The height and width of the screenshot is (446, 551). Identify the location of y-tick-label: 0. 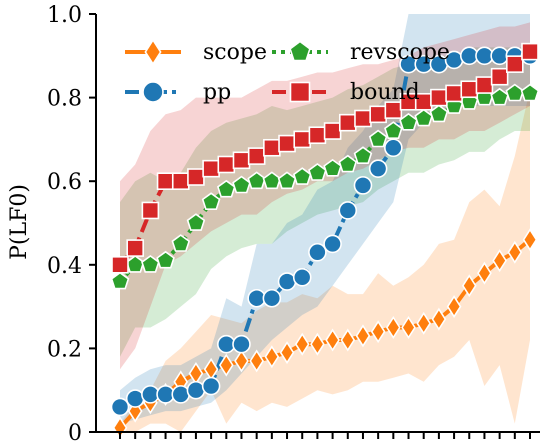
(75, 433).